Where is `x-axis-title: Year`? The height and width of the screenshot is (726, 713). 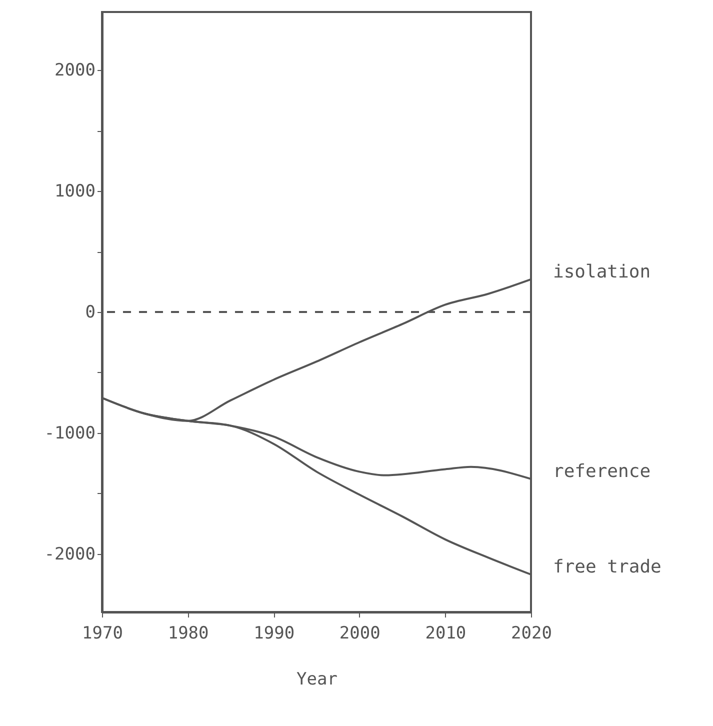
x-axis-title: Year is located at coordinates (317, 680).